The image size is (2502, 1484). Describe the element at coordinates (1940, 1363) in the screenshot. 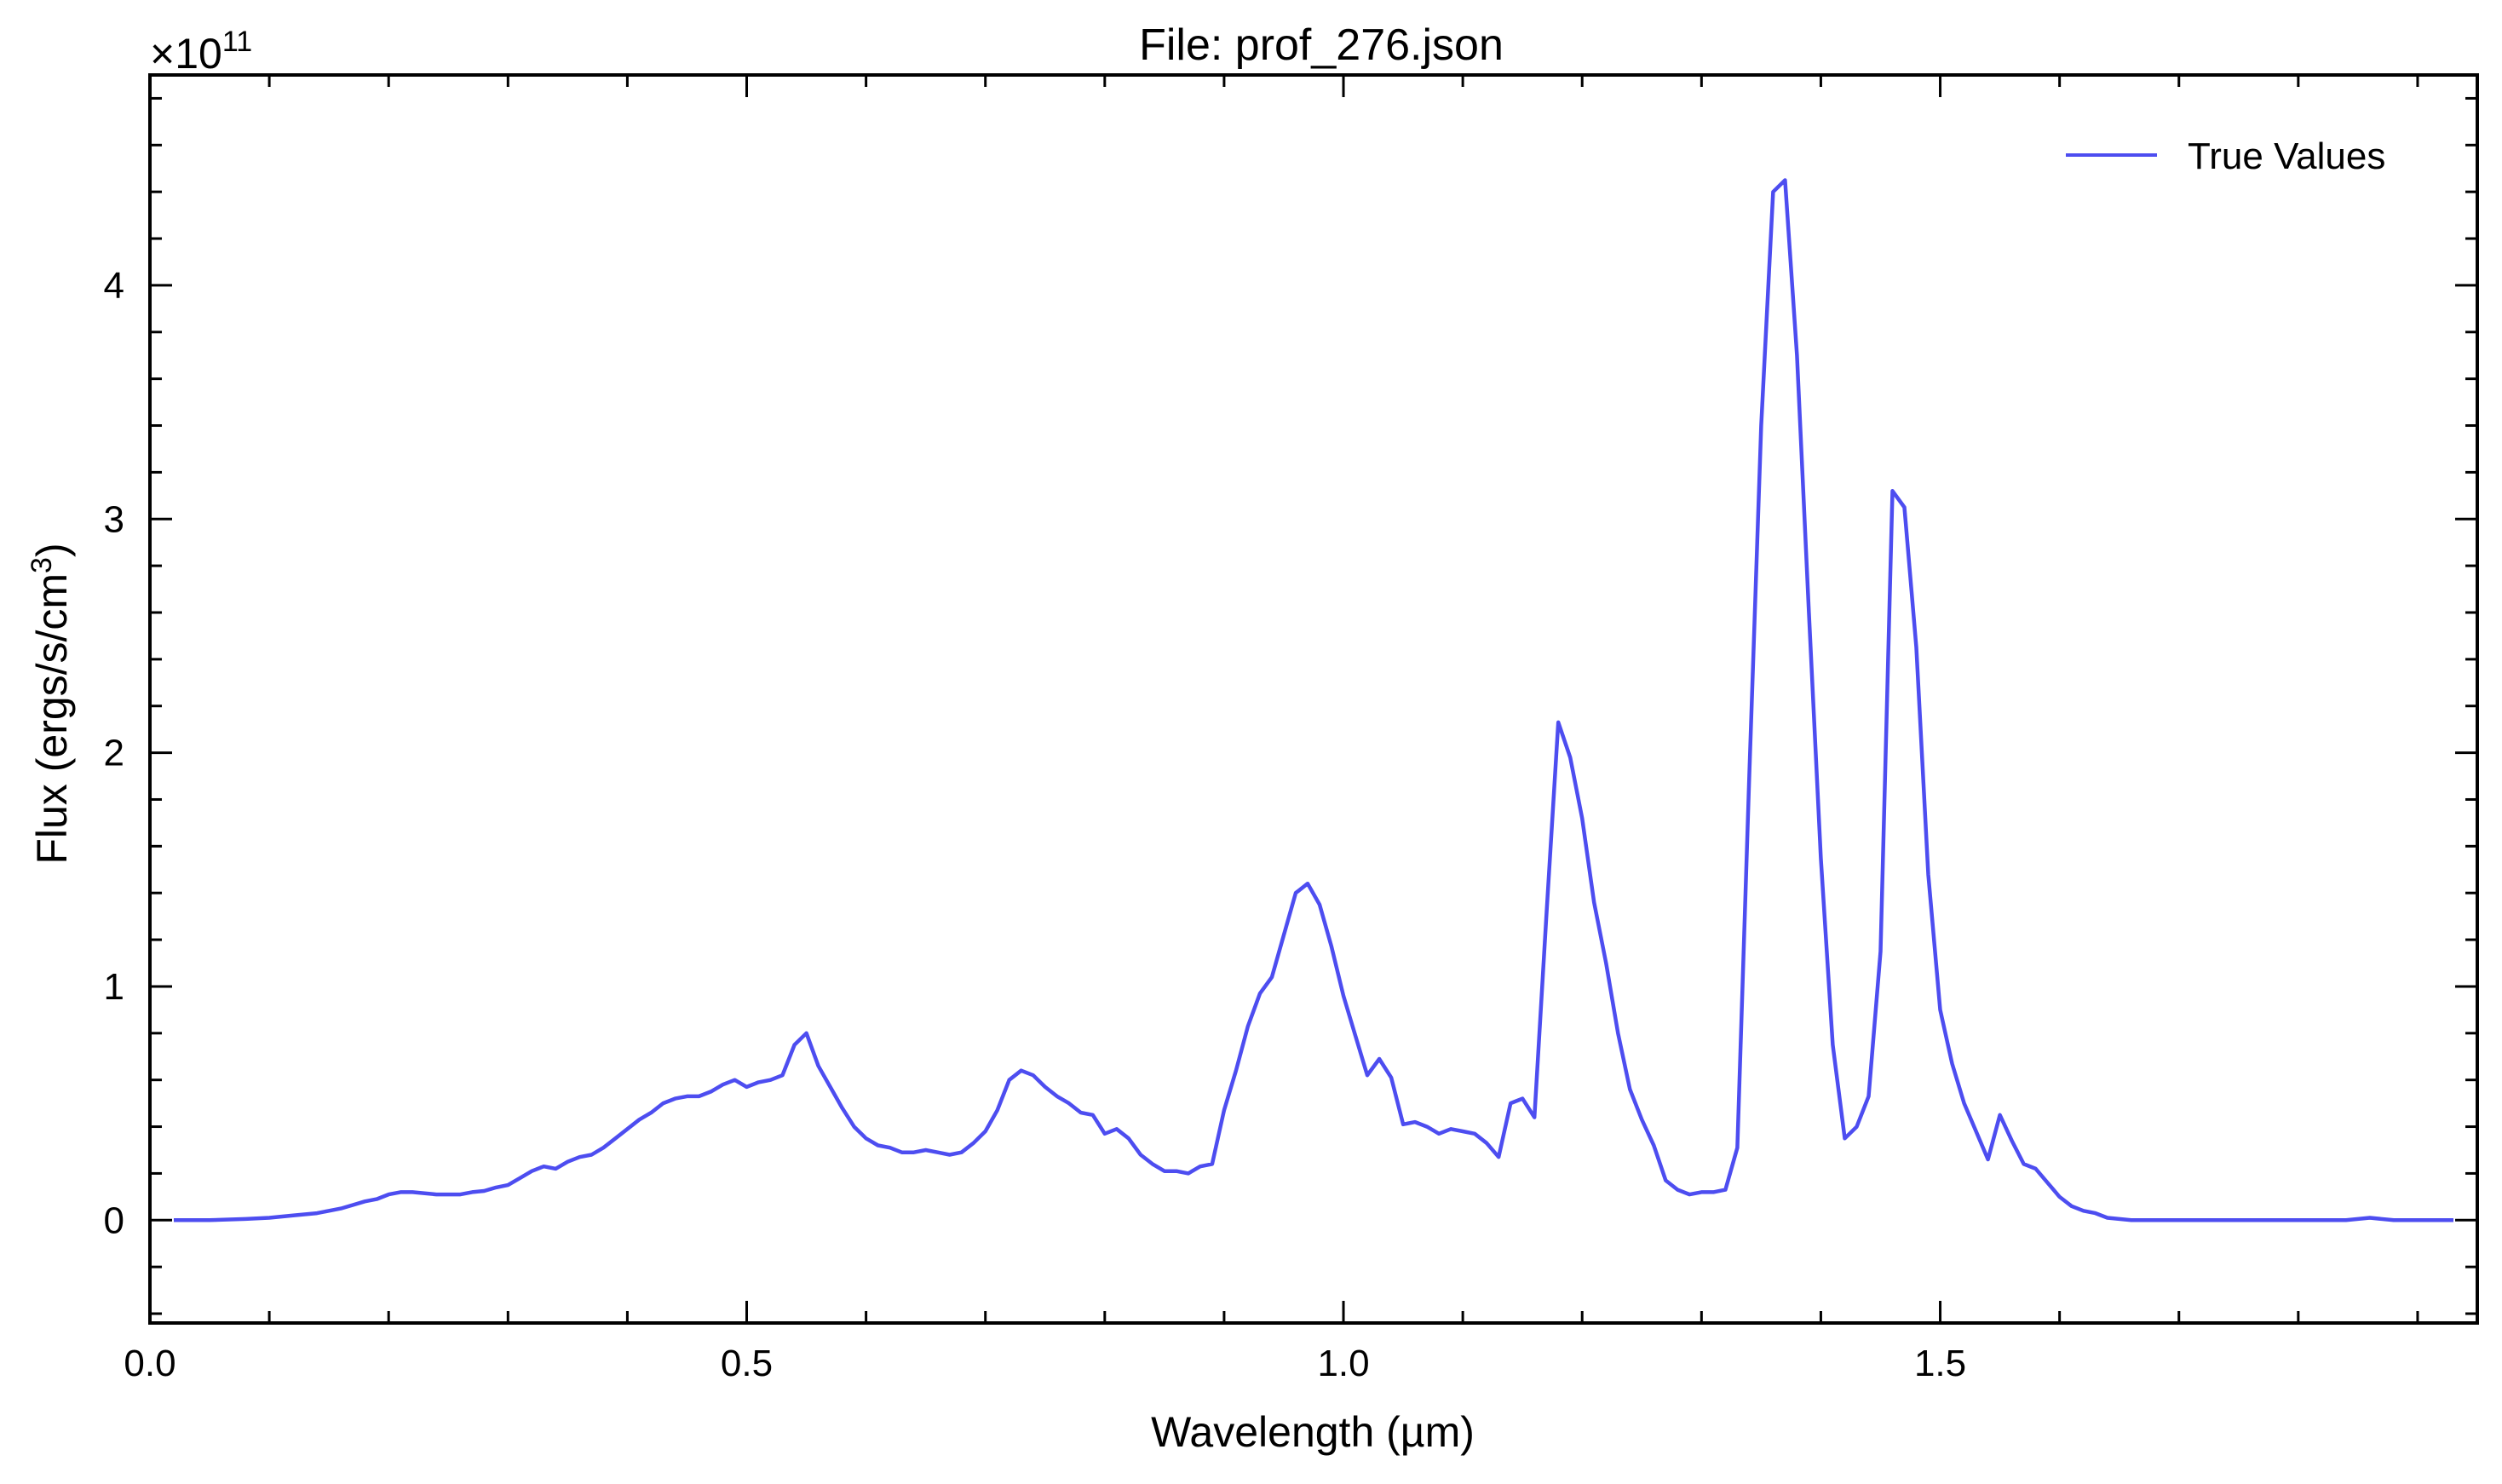

I see `x-tick-label: 1.5` at that location.